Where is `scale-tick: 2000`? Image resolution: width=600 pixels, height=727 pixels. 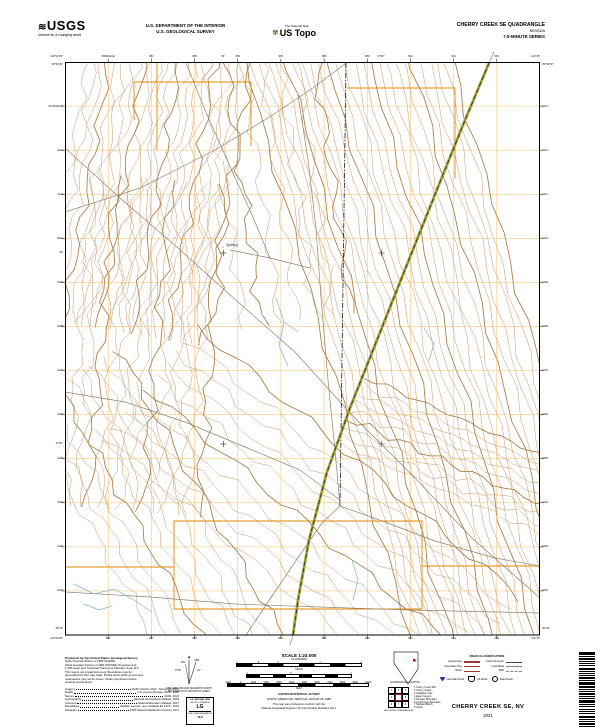 scale-tick: 2000 is located at coordinates (266, 682).